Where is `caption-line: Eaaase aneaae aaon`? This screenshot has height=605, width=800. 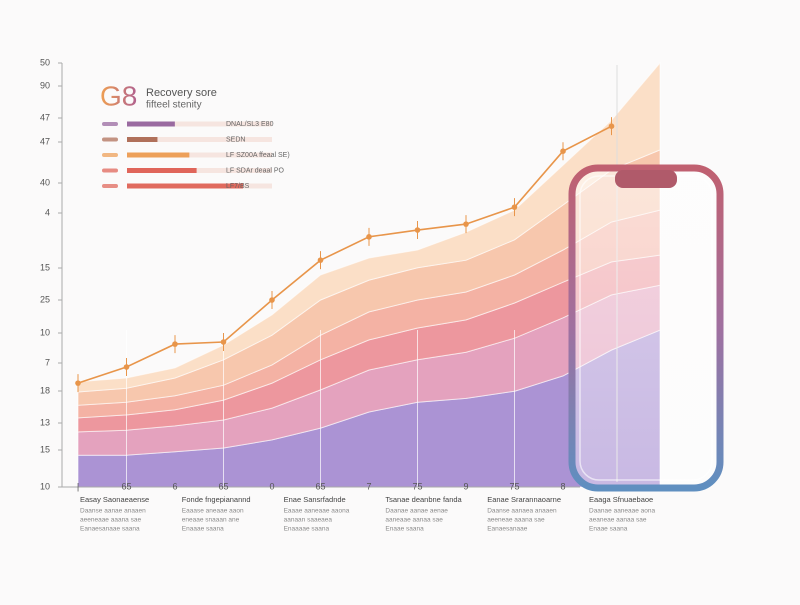 caption-line: Eaaase aneaae aaon is located at coordinates (213, 511).